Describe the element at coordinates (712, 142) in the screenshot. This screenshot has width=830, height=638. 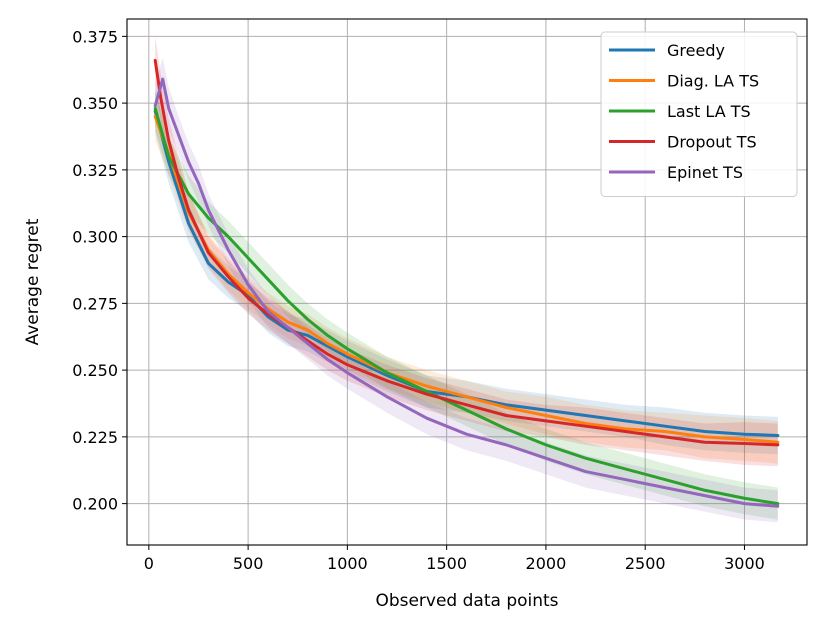
I see `legend-label-dropout-ts: Dropout TS` at that location.